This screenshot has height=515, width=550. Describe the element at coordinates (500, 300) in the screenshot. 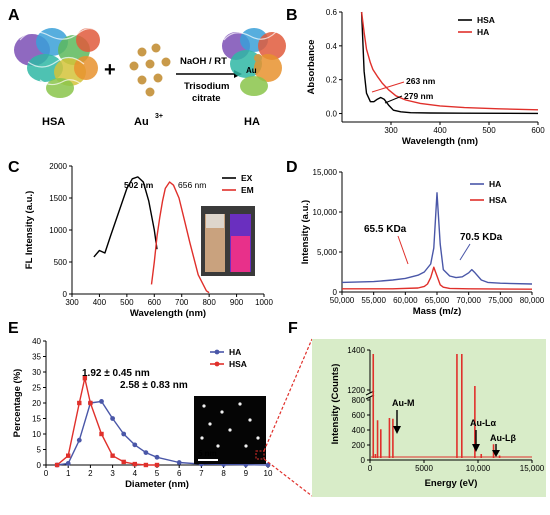

I see `x-tick-label: 75,000` at that location.